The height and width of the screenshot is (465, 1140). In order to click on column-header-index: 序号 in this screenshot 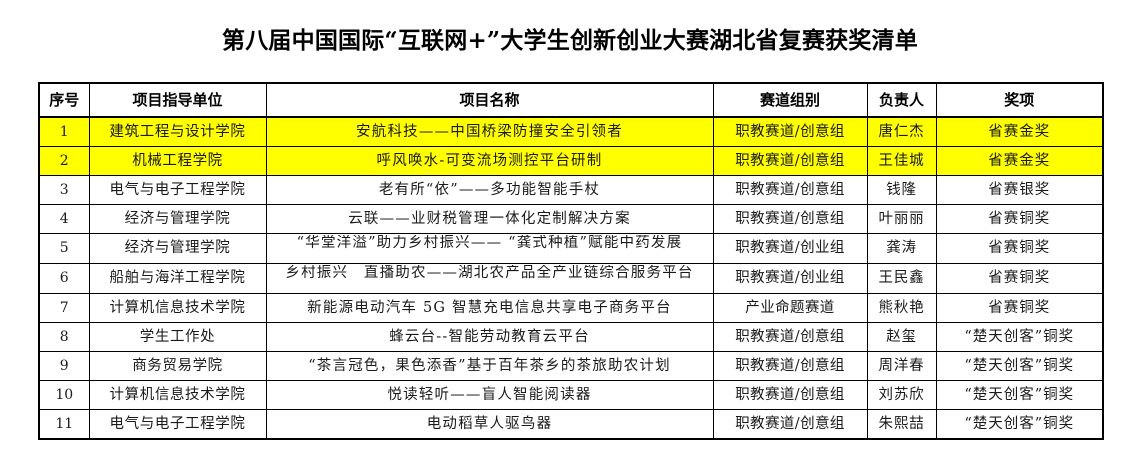, I will do `click(64, 100)`.